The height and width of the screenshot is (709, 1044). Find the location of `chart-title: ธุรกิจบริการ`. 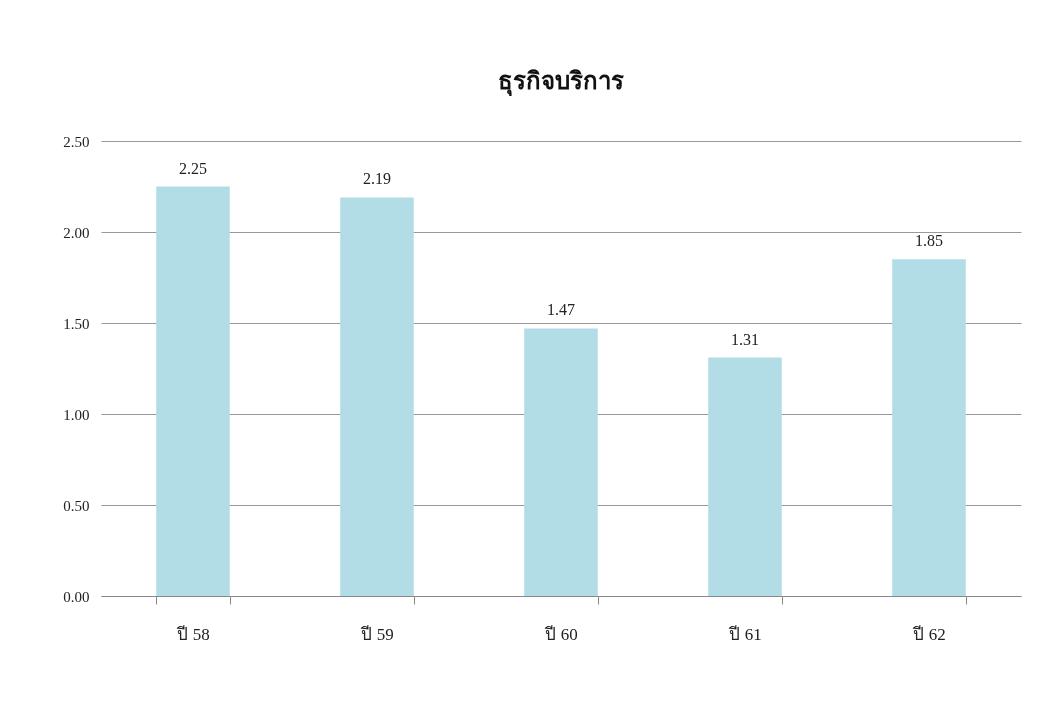

chart-title: ธุรกิจบริการ is located at coordinates (561, 82).